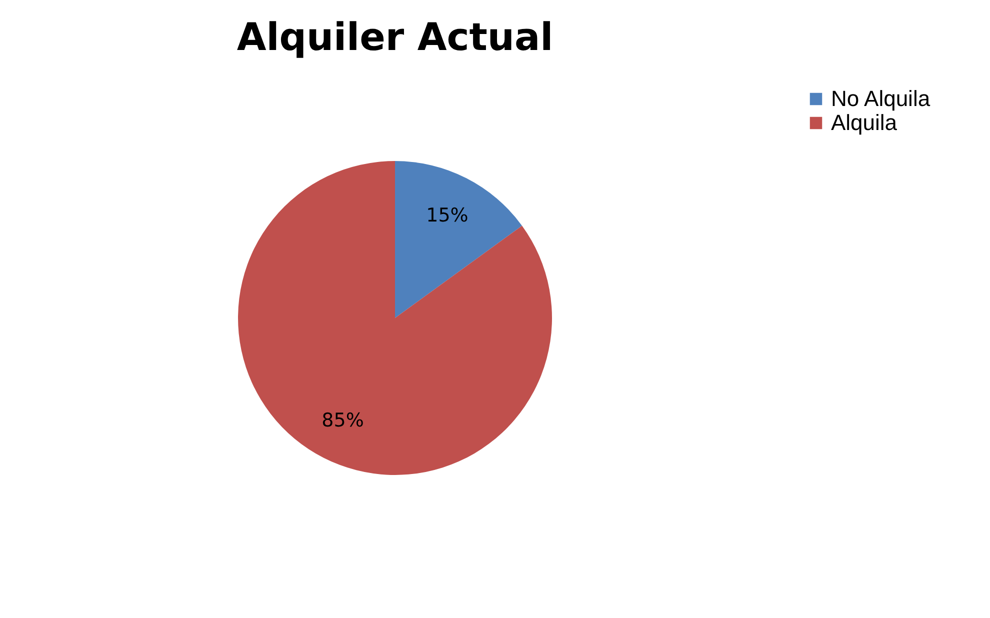  What do you see at coordinates (864, 122) in the screenshot?
I see `legend-label: Alquila` at bounding box center [864, 122].